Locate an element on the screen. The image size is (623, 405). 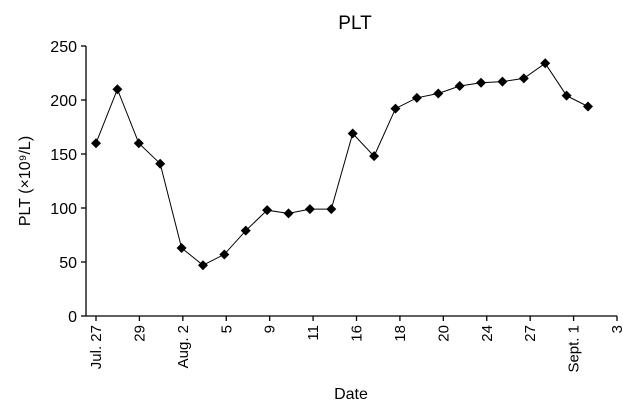
x-tick-label: 29 is located at coordinates (139, 333).